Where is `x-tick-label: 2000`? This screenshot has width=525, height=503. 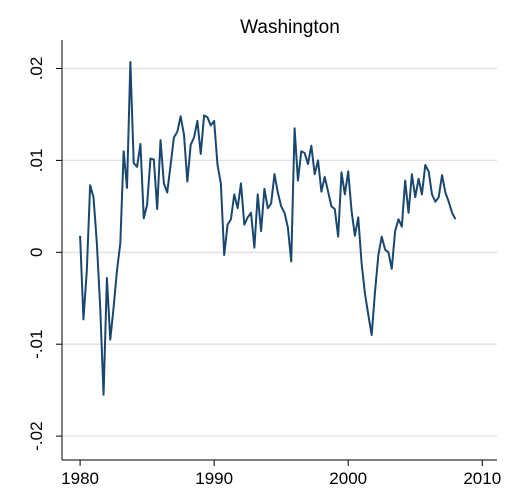
x-tick-label: 2000 is located at coordinates (348, 478).